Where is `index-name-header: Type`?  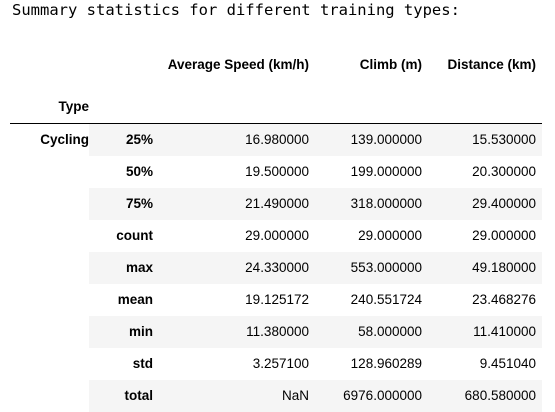 index-name-header: Type is located at coordinates (49, 105).